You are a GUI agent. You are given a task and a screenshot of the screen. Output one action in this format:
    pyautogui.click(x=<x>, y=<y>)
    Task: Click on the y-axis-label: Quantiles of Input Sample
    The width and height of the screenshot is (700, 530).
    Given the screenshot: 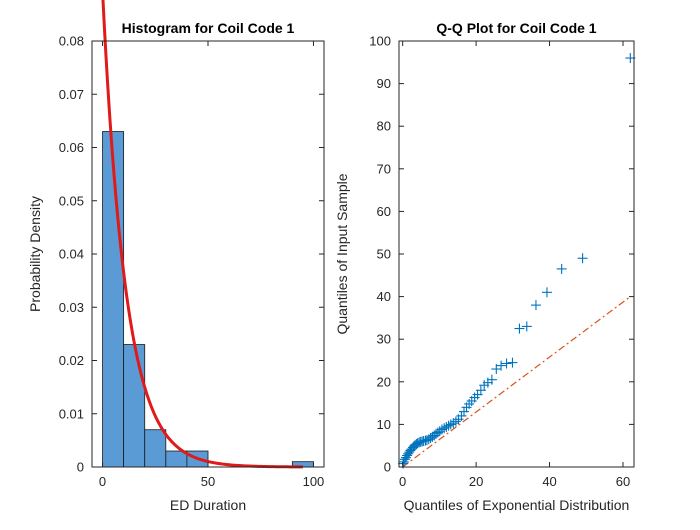 What is the action you would take?
    pyautogui.click(x=342, y=253)
    